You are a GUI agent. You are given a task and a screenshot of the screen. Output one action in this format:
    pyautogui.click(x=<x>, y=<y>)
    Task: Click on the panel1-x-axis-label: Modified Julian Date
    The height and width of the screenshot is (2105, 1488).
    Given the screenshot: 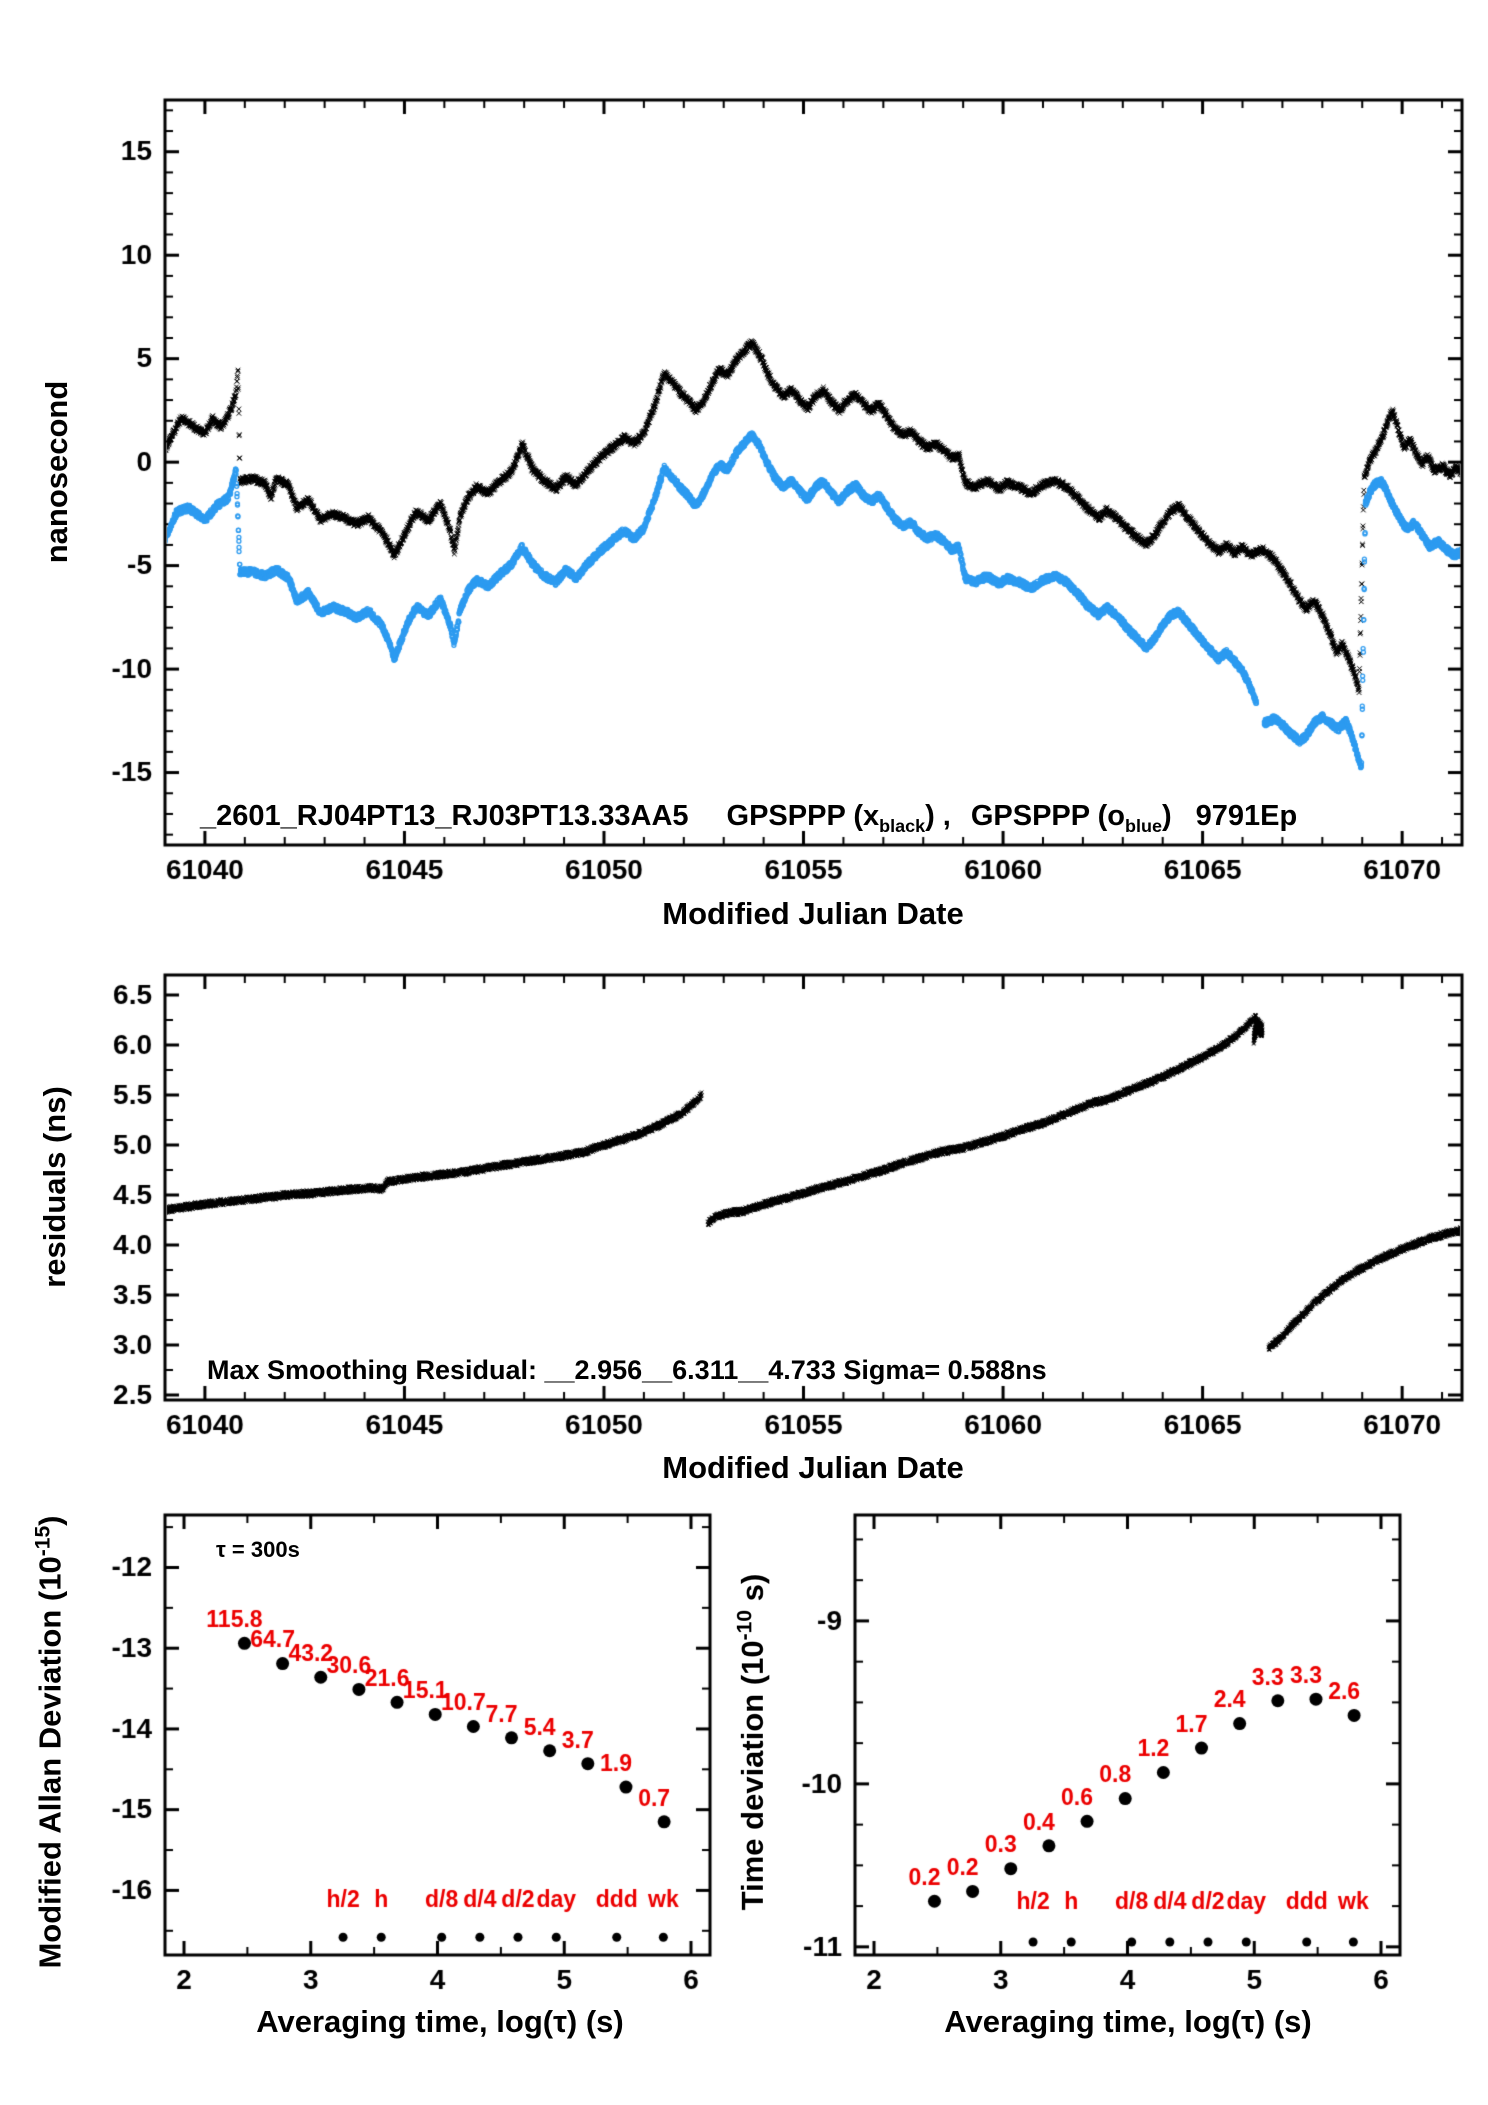 What is the action you would take?
    pyautogui.click(x=813, y=913)
    